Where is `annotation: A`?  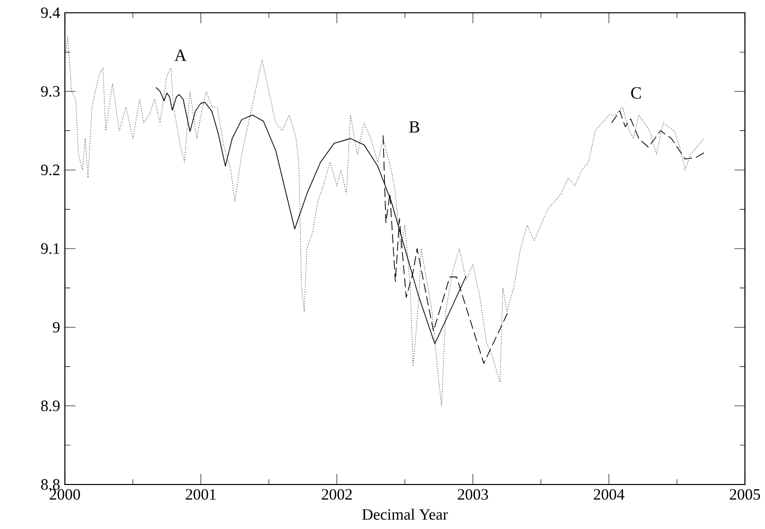
annotation: A is located at coordinates (180, 55).